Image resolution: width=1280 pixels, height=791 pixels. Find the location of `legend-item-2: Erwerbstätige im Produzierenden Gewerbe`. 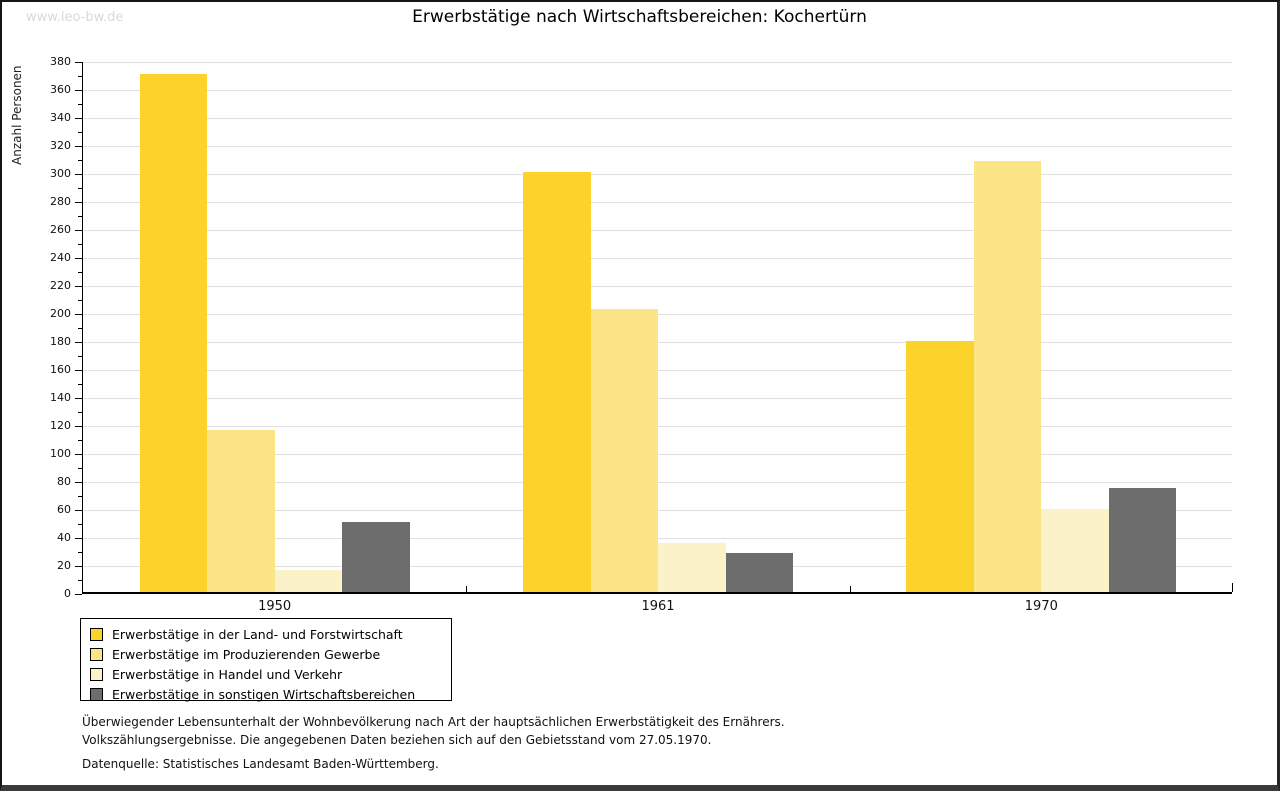

legend-item-2: Erwerbstätige im Produzierenden Gewerbe is located at coordinates (266, 654).